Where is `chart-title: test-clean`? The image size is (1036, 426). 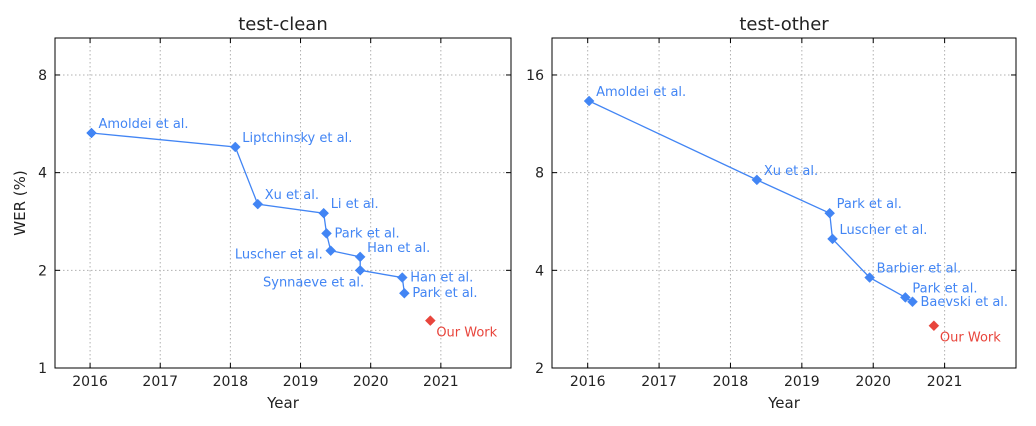 chart-title: test-clean is located at coordinates (282, 24).